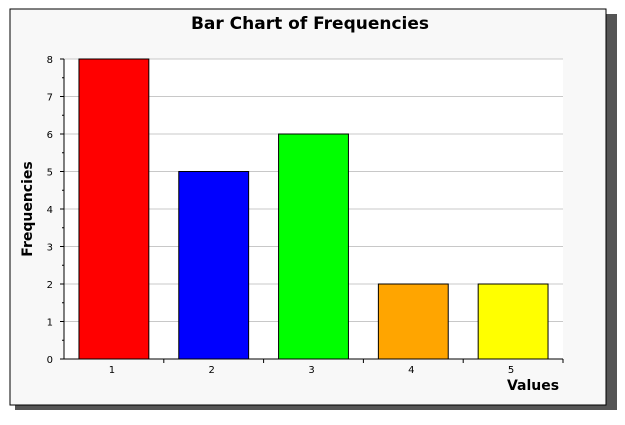  Describe the element at coordinates (50, 360) in the screenshot. I see `y-tick-label: 0` at that location.